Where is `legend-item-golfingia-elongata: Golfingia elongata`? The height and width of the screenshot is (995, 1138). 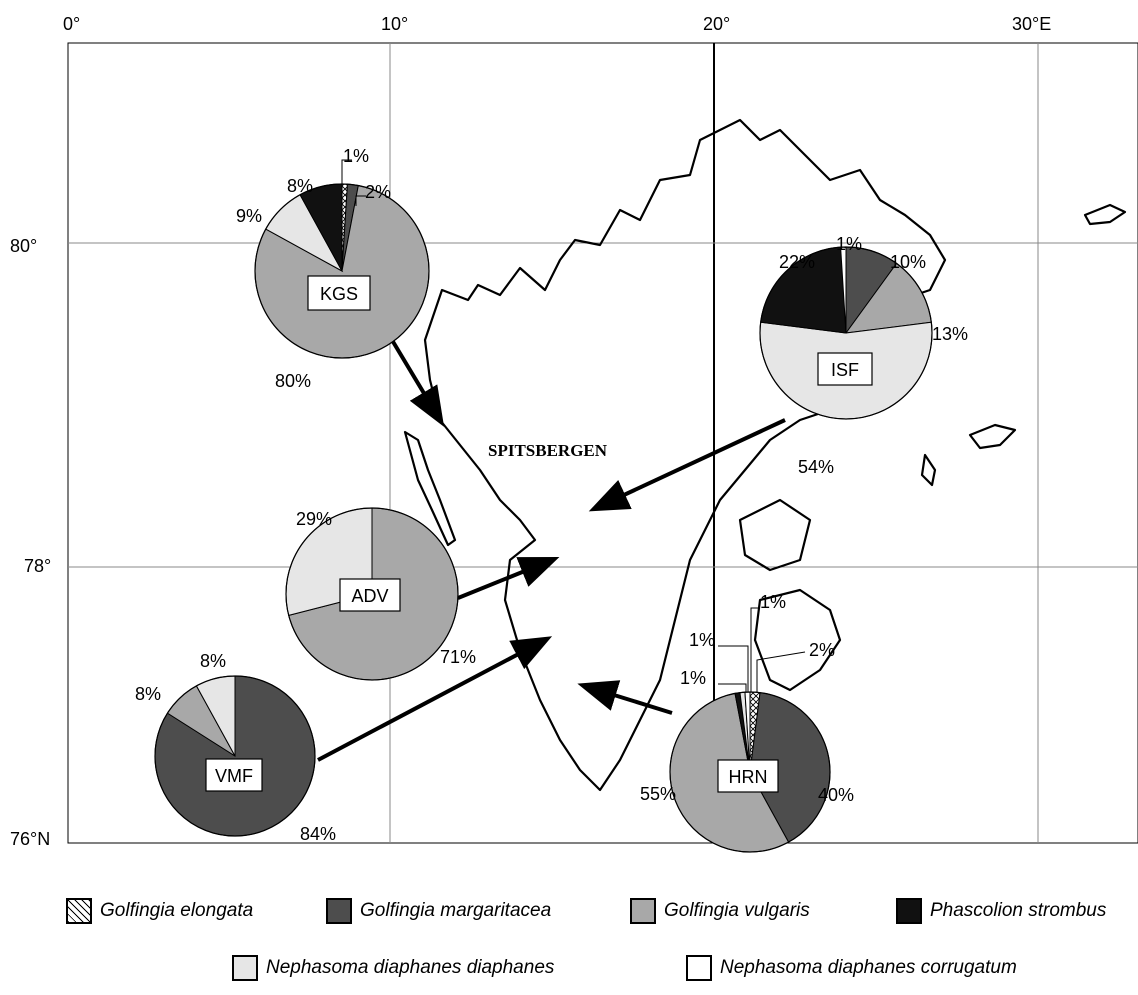
legend-item-golfingia-elongata: Golfingia elongata is located at coordinates (159, 911).